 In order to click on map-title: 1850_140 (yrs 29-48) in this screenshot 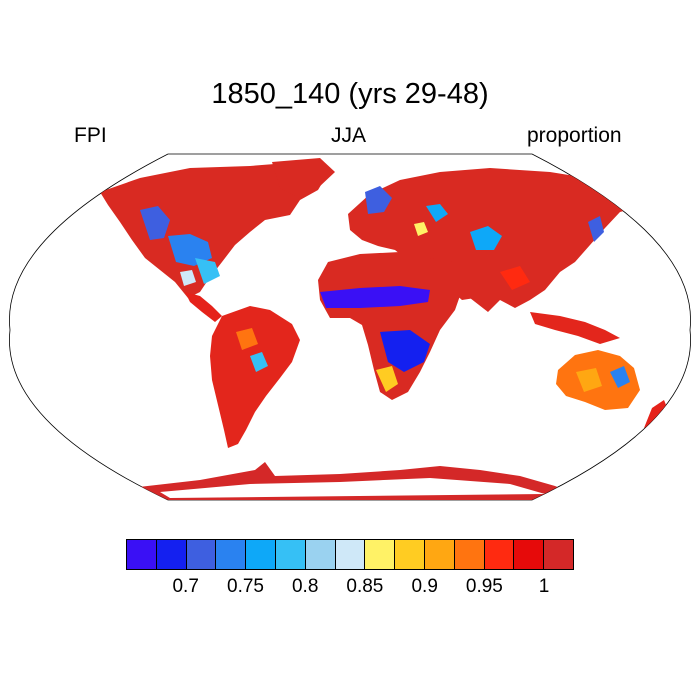, I will do `click(350, 94)`.